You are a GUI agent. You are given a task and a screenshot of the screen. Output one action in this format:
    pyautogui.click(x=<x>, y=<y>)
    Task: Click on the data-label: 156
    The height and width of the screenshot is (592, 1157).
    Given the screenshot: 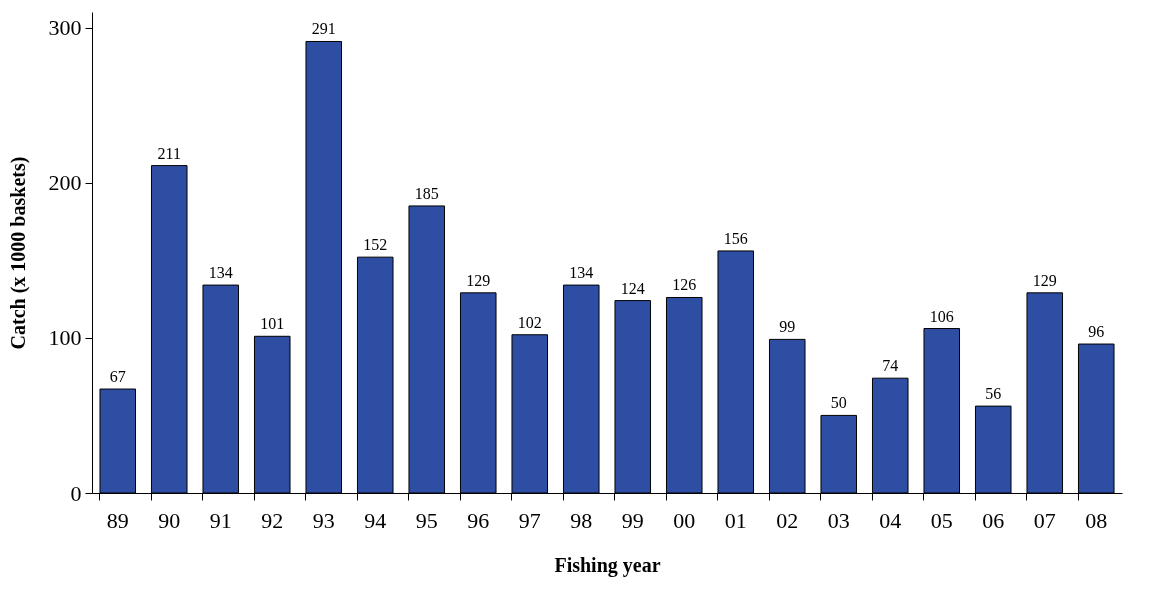 What is the action you would take?
    pyautogui.click(x=735, y=238)
    